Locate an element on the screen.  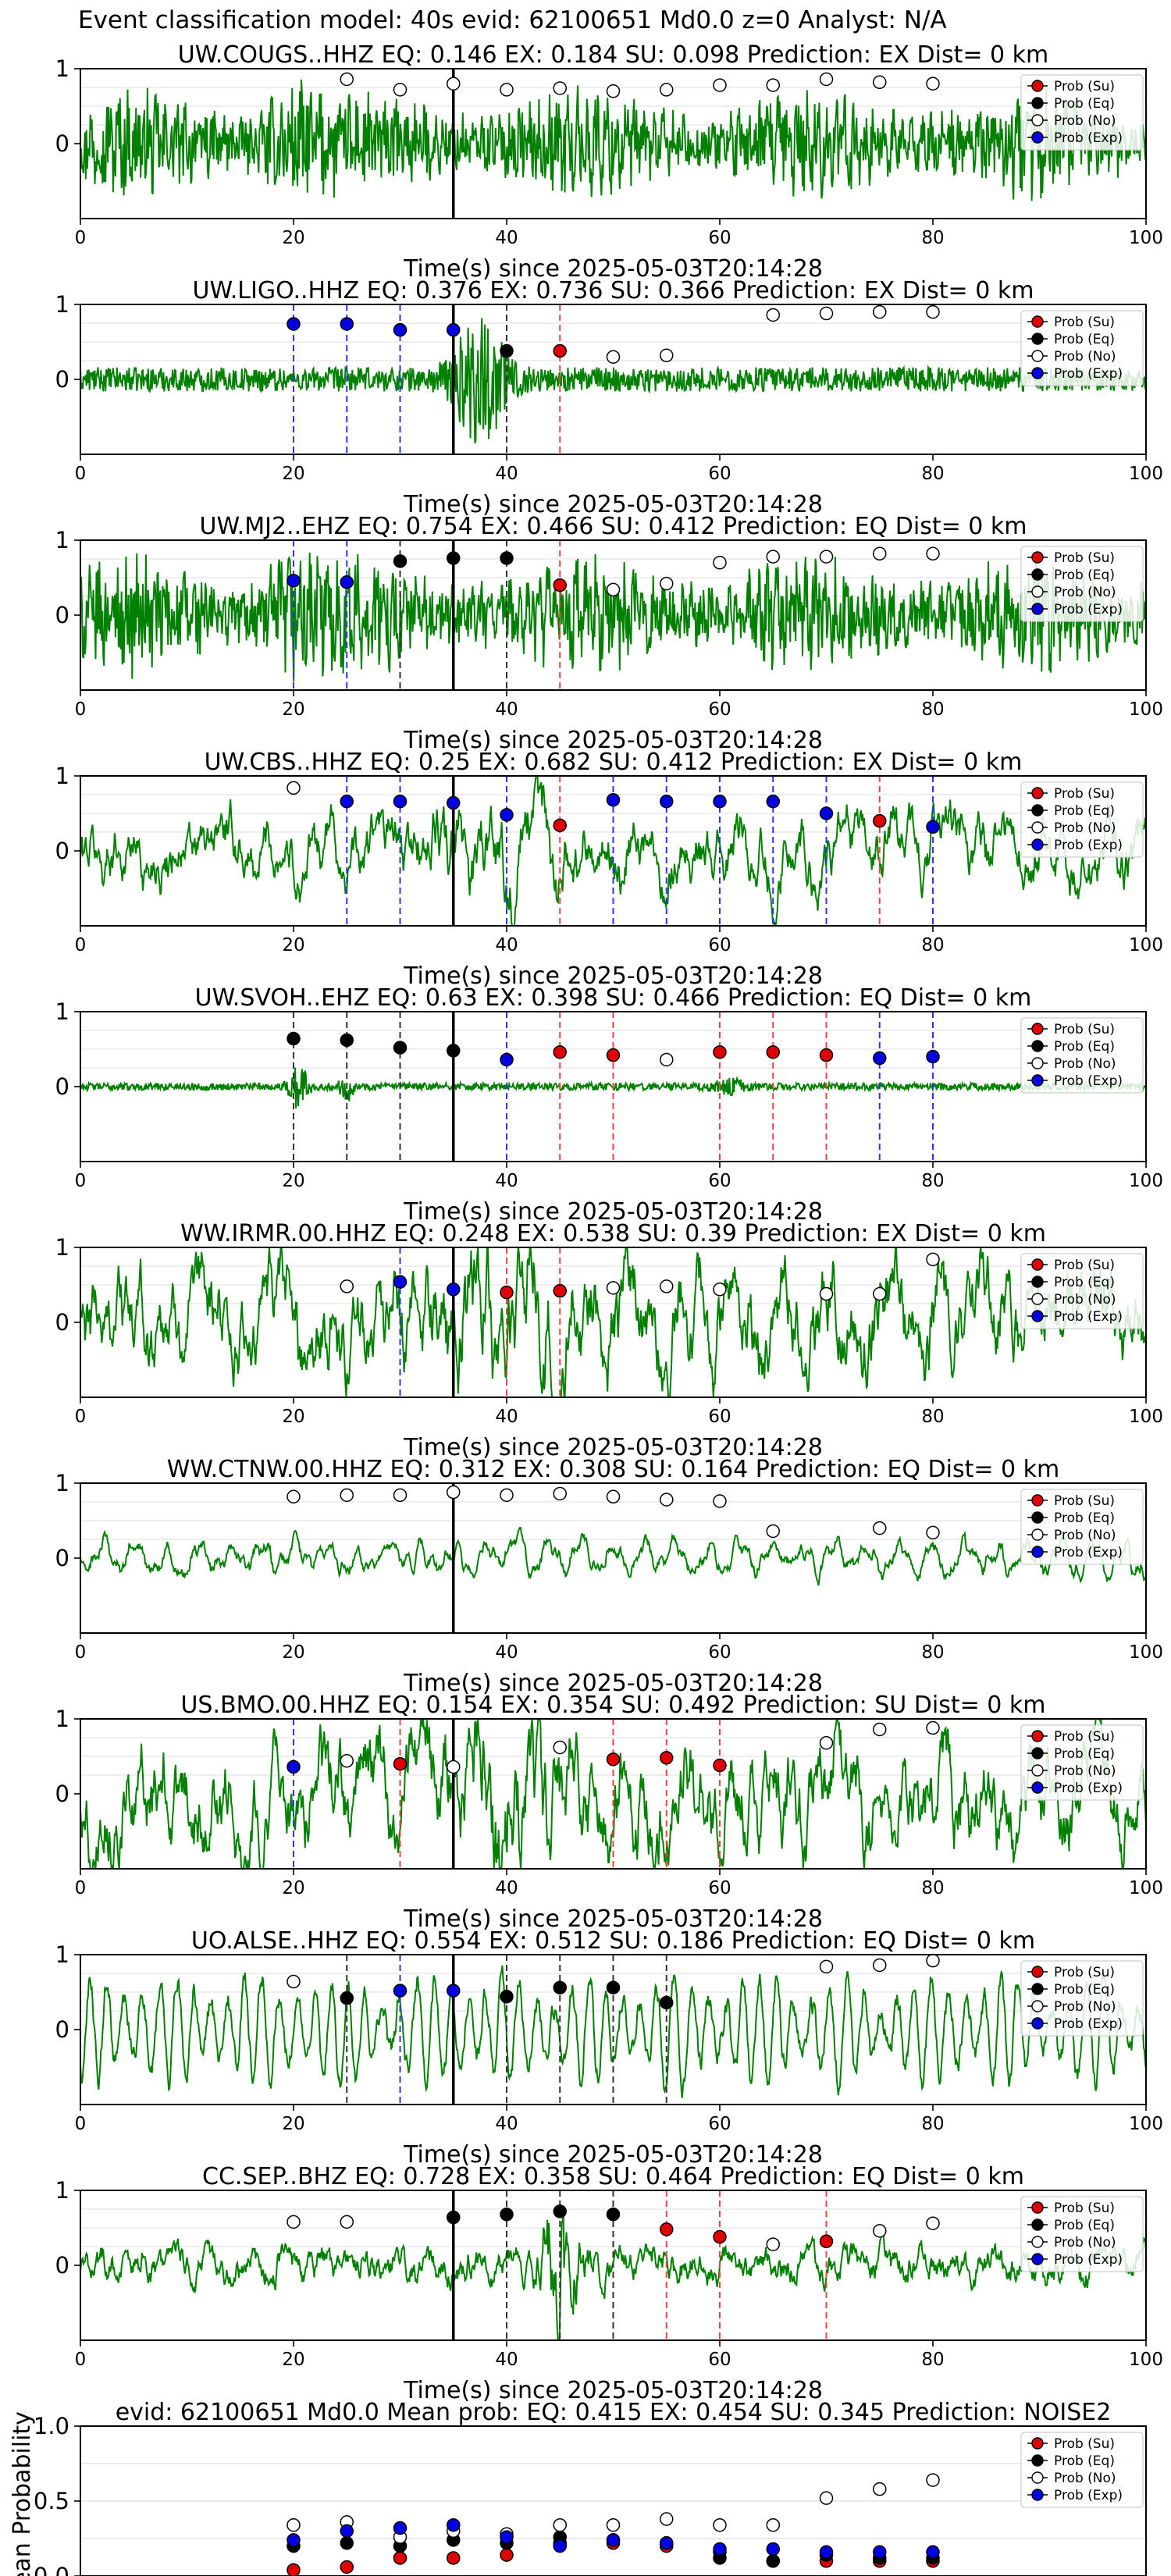
x-tick-label: 100 is located at coordinates (1146, 1652).